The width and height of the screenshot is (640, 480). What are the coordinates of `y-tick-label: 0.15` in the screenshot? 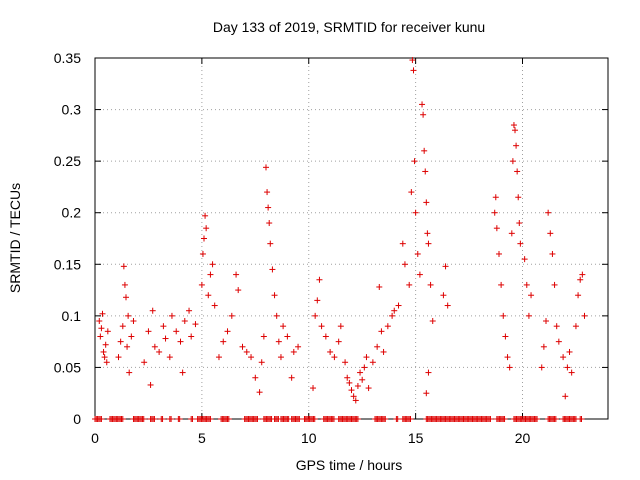 It's located at (67, 264).